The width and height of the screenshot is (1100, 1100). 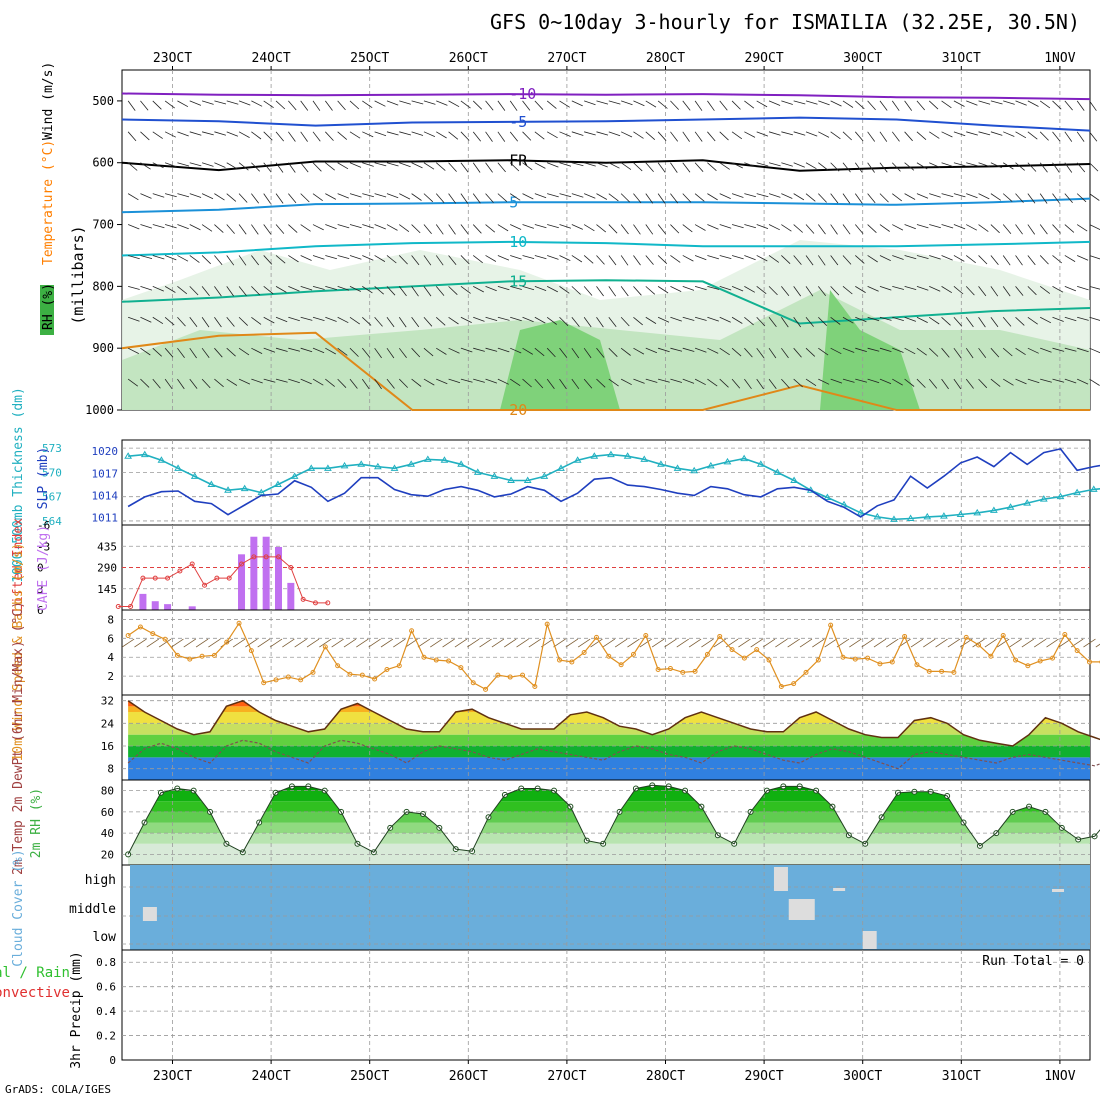 What do you see at coordinates (609, 709) in the screenshot?
I see `temp-band` at bounding box center [609, 709].